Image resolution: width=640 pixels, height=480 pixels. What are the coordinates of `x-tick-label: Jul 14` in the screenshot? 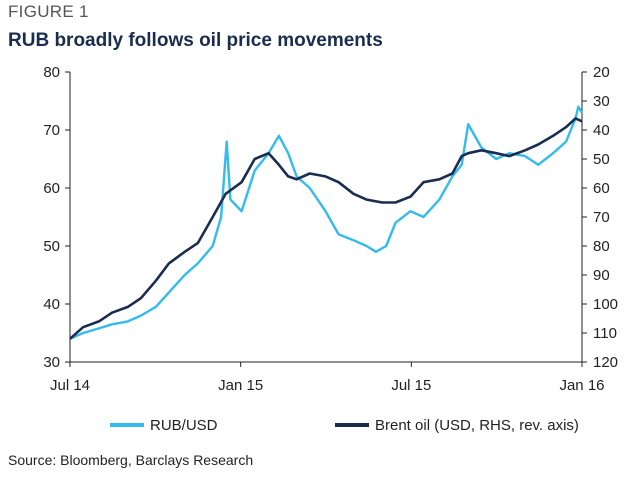 It's located at (70, 385).